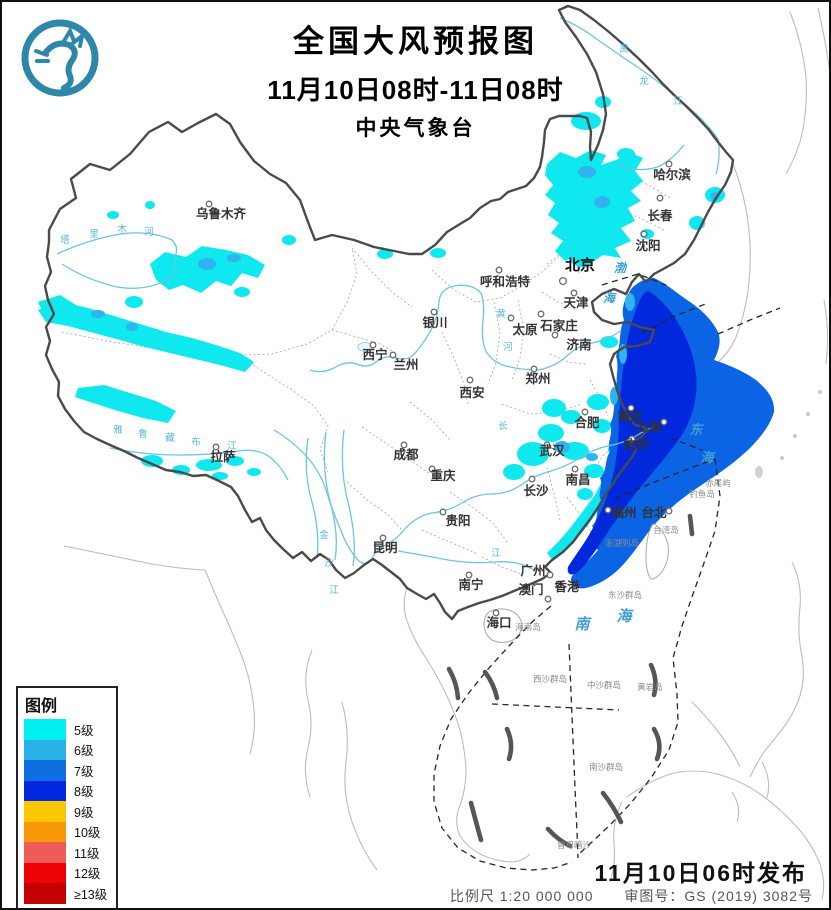  What do you see at coordinates (196, 442) in the screenshot?
I see `river-label: 布` at bounding box center [196, 442].